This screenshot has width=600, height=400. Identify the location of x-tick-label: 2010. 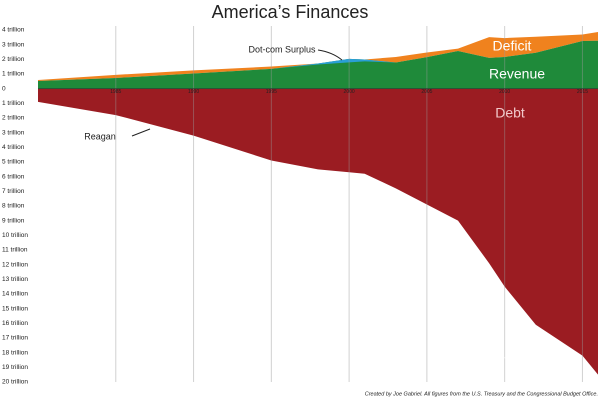
(504, 92).